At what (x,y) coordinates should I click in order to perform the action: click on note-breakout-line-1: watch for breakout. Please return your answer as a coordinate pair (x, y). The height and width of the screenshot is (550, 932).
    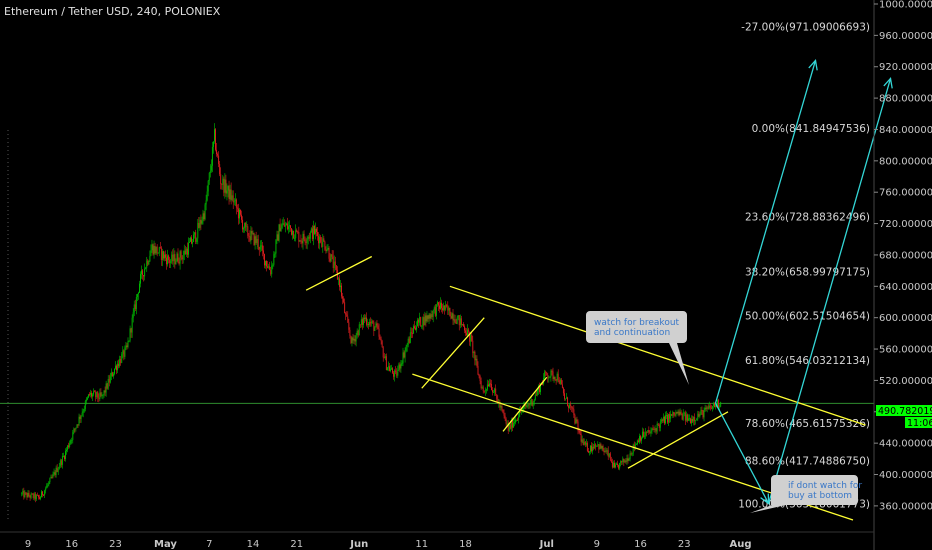
    Looking at the image, I should click on (637, 323).